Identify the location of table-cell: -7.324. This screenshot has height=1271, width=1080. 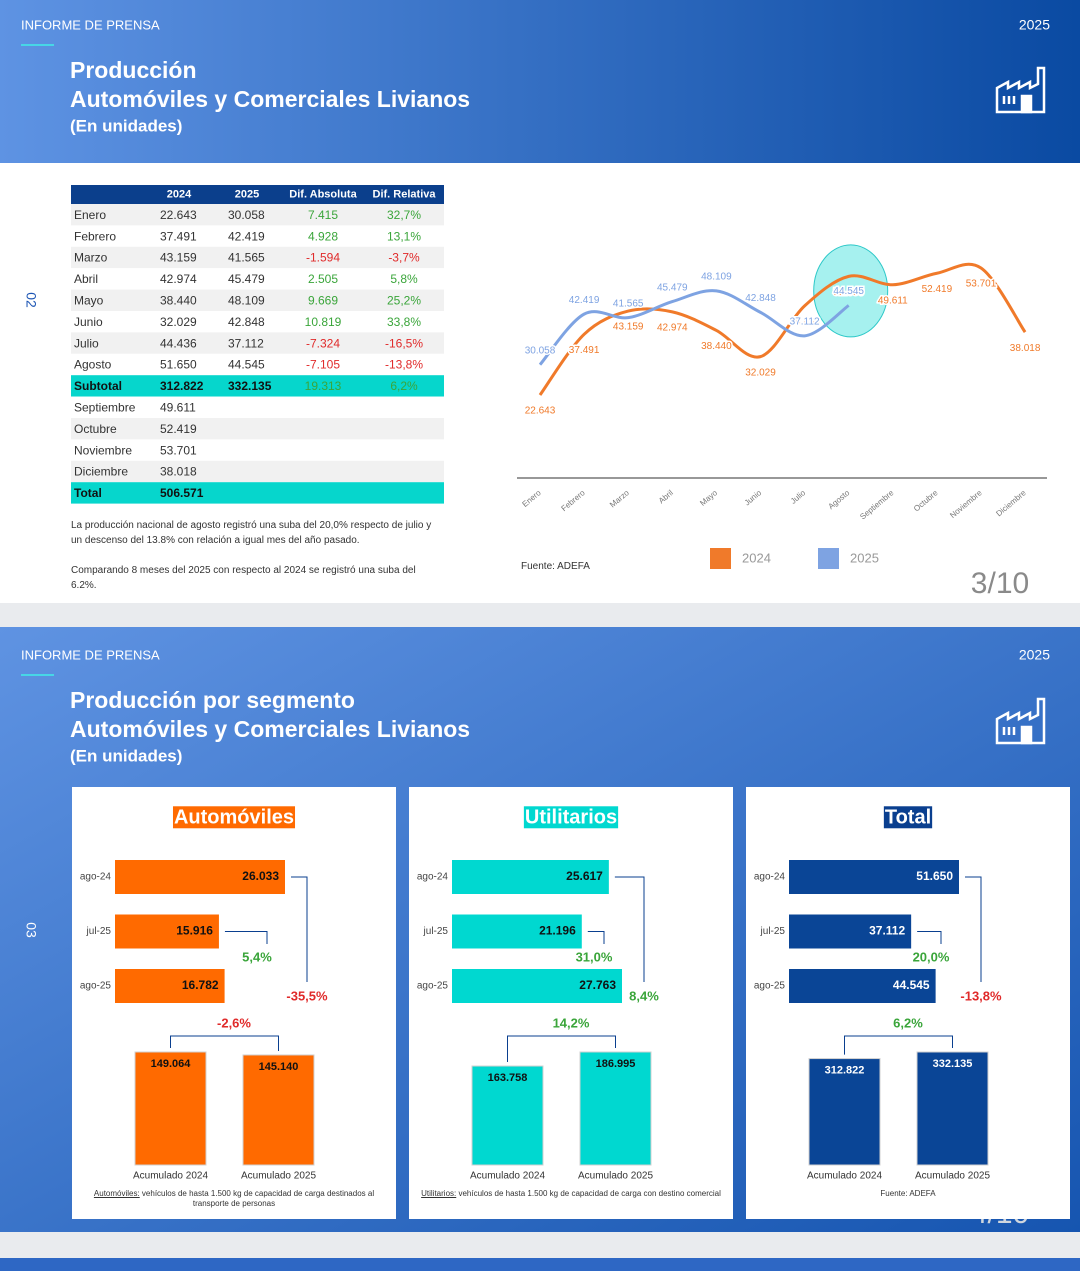
(323, 343).